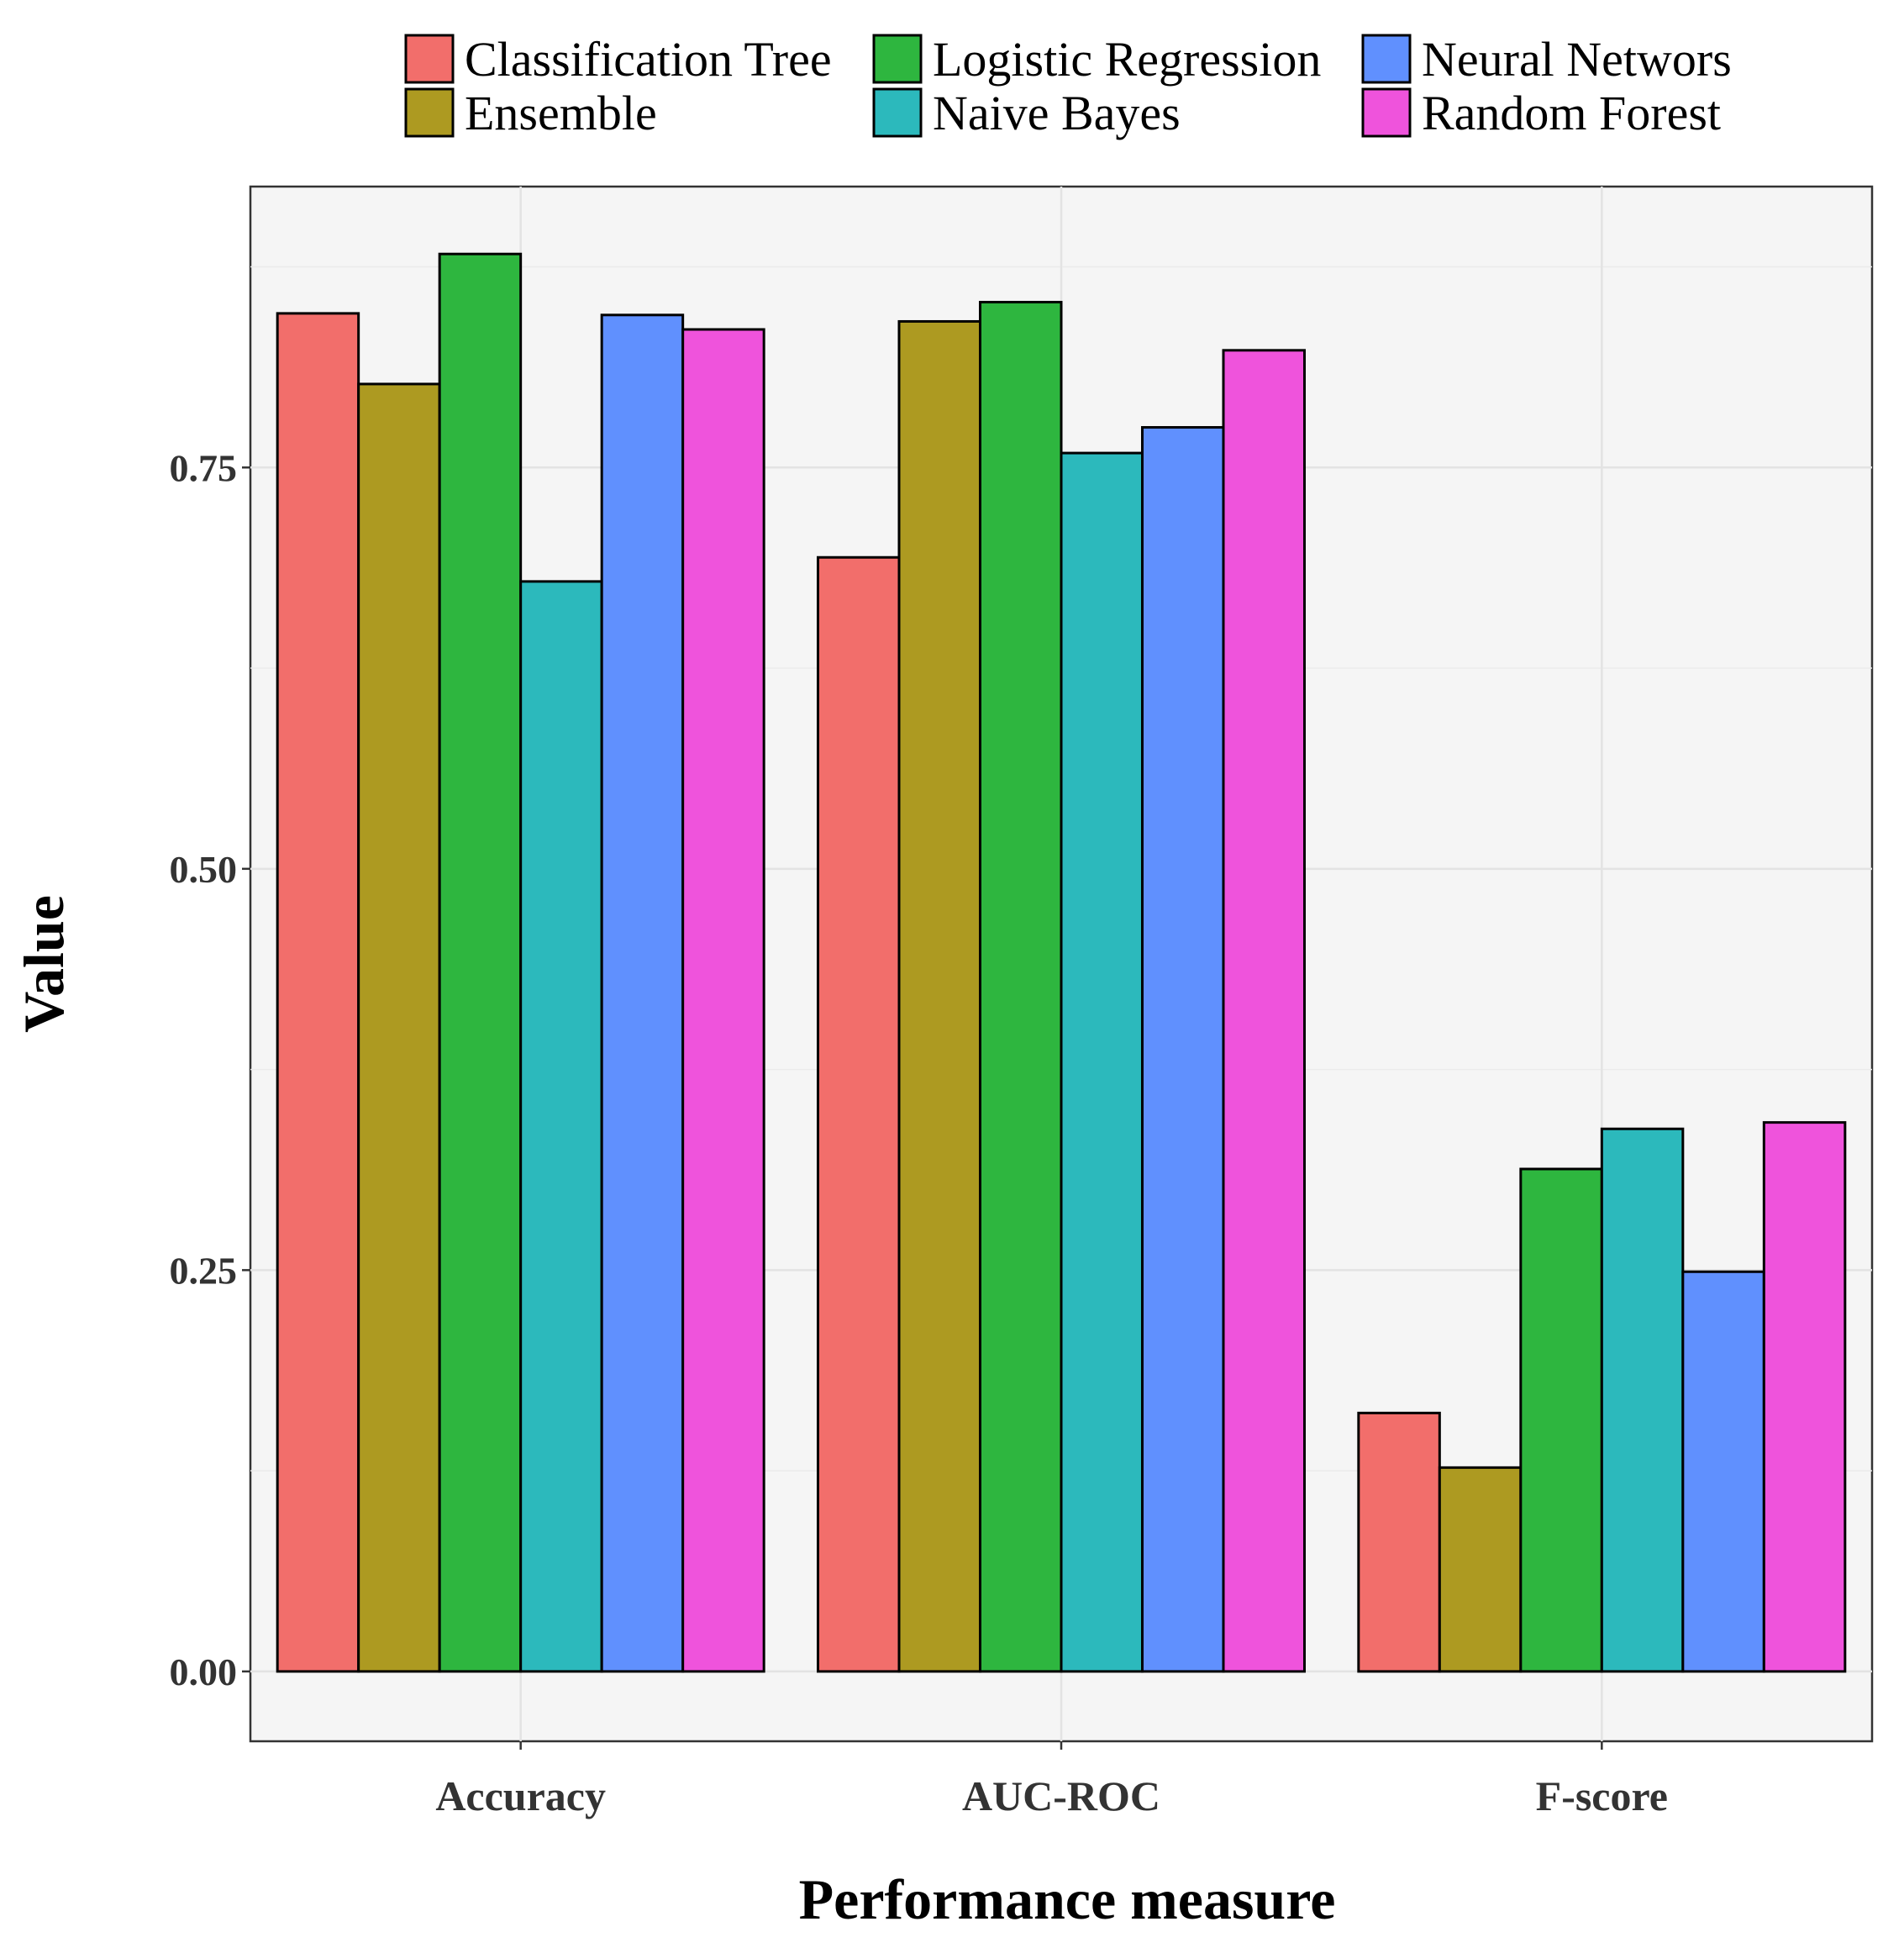 The height and width of the screenshot is (1948, 1904). Describe the element at coordinates (1021, 987) in the screenshot. I see `bar-auc-roc-logistic-regression` at that location.